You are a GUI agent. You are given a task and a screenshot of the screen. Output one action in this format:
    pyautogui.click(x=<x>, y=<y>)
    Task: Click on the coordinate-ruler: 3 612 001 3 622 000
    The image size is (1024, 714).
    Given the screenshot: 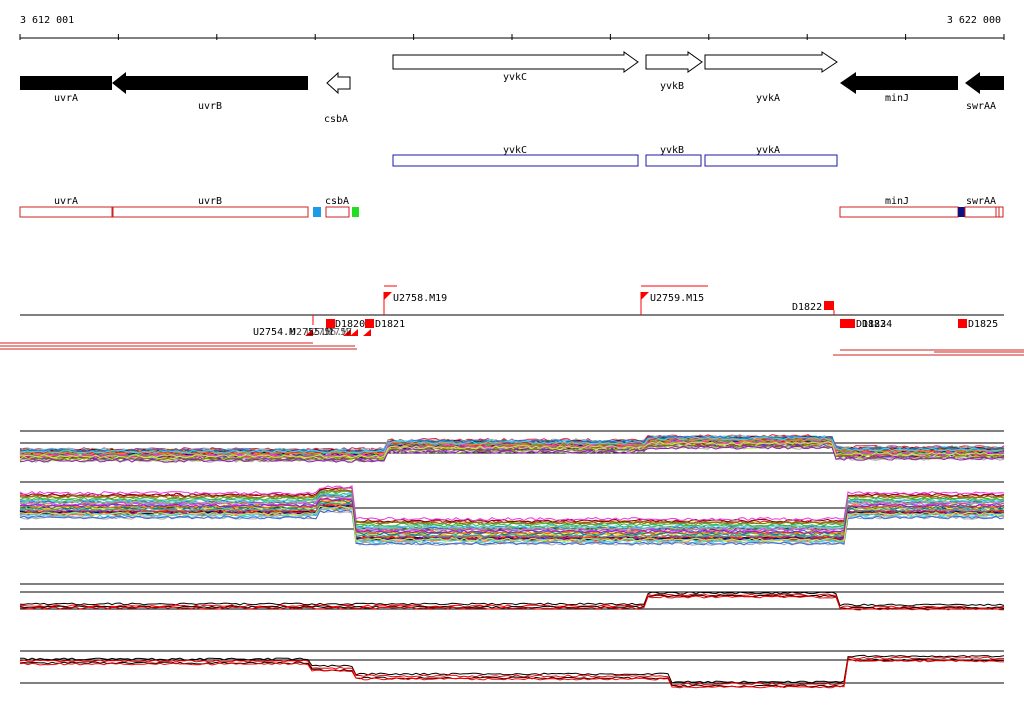 What is the action you would take?
    pyautogui.click(x=512, y=27)
    